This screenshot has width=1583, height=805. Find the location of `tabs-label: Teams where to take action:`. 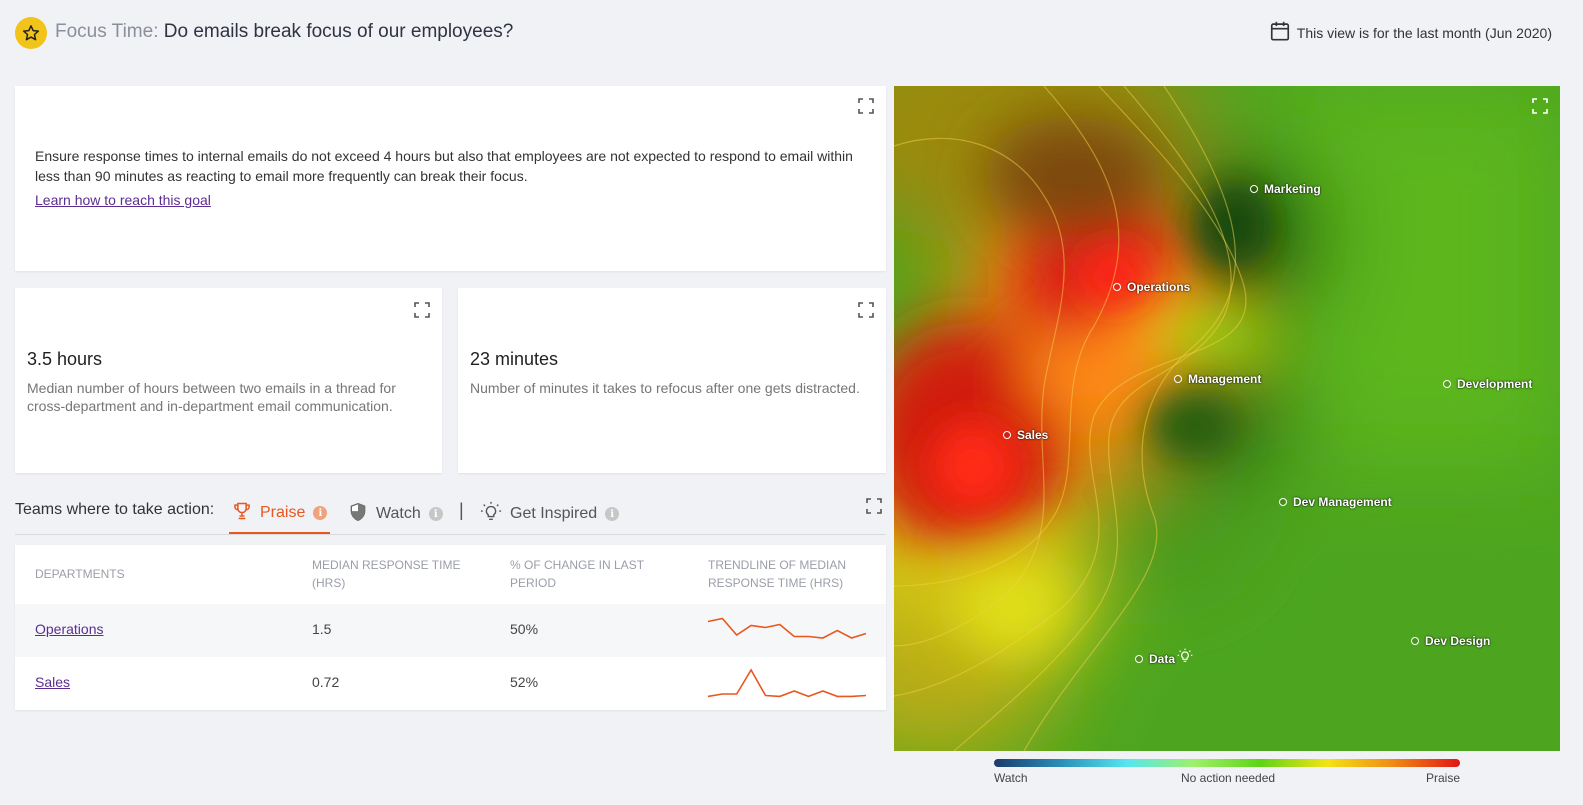

tabs-label: Teams where to take action: is located at coordinates (115, 509).